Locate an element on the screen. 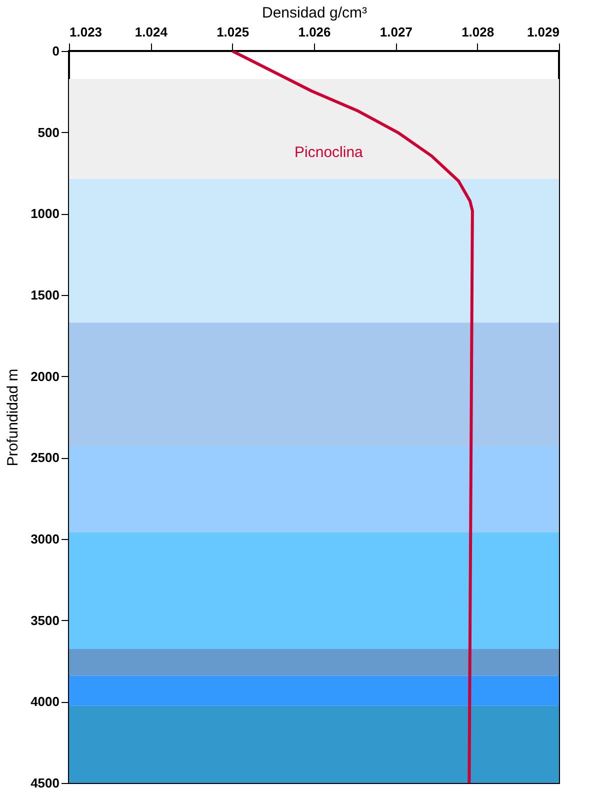  y-tick-label: 0 is located at coordinates (56, 51).